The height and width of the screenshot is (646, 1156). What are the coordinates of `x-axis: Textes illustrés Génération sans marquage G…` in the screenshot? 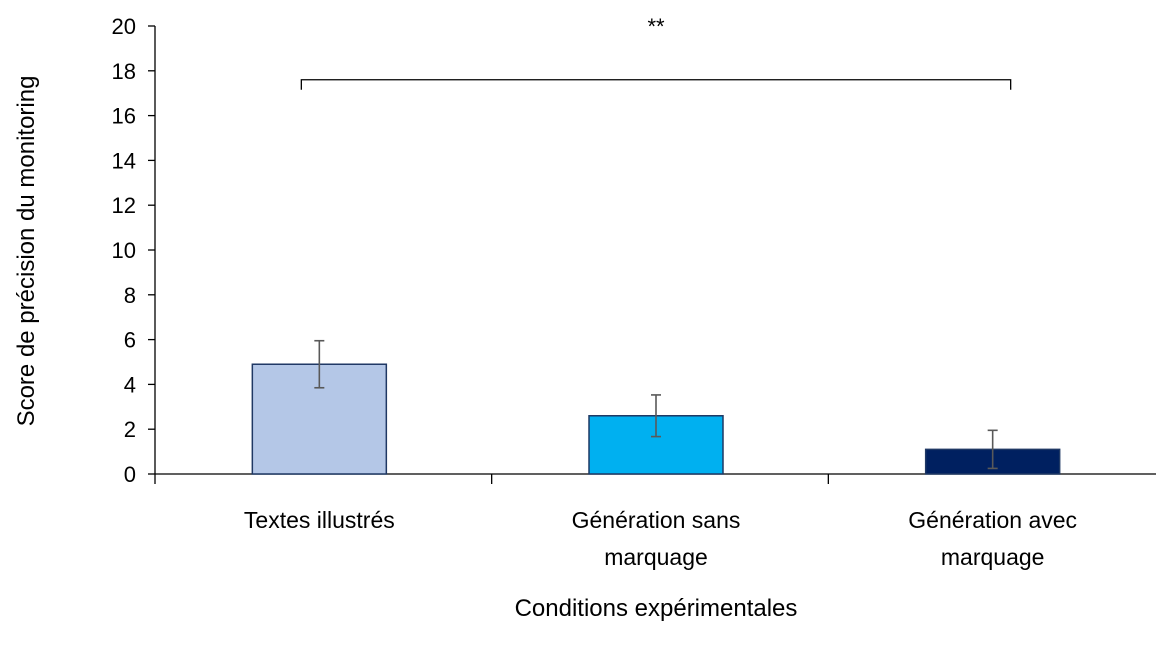 It's located at (655, 521).